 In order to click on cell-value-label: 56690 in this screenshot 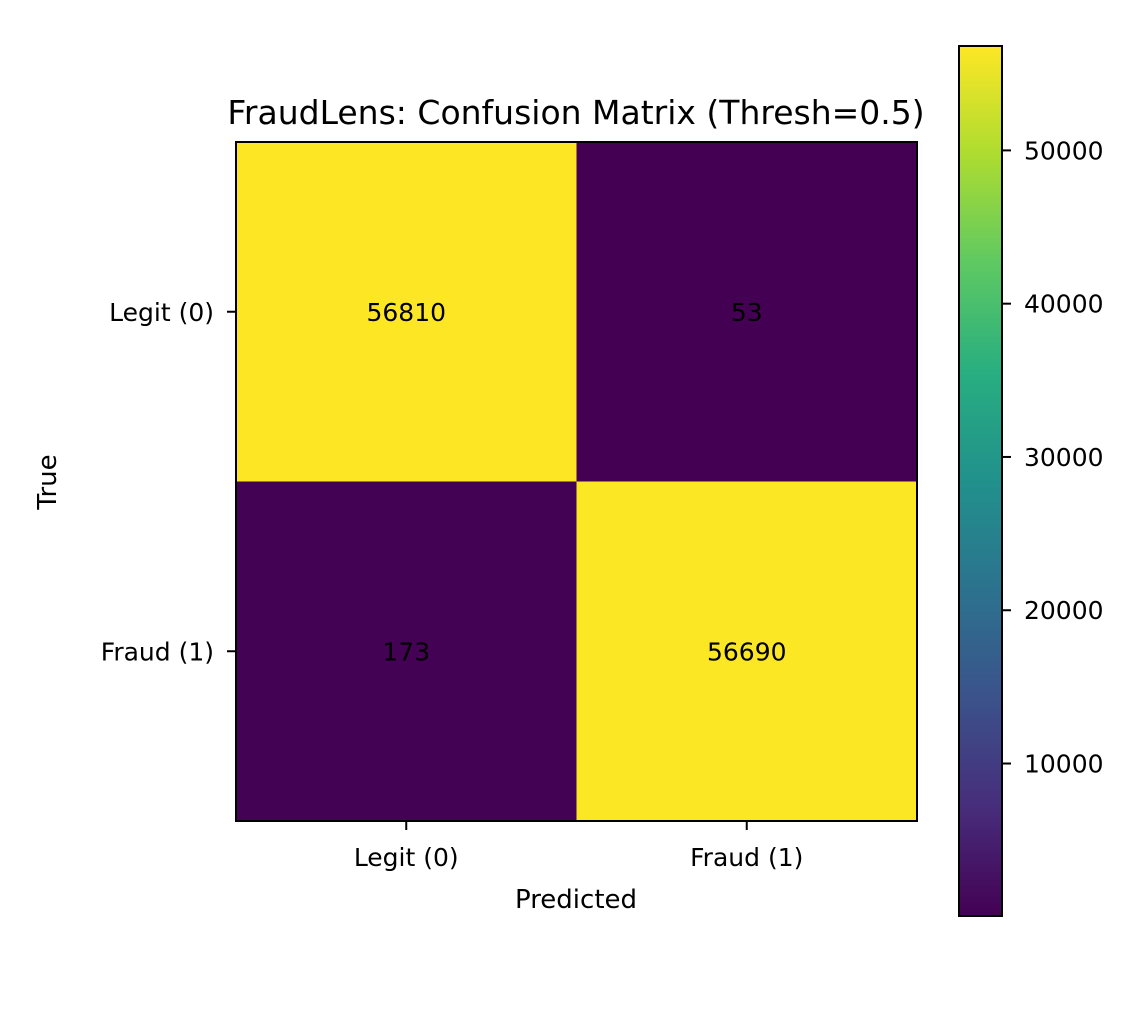, I will do `click(747, 651)`.